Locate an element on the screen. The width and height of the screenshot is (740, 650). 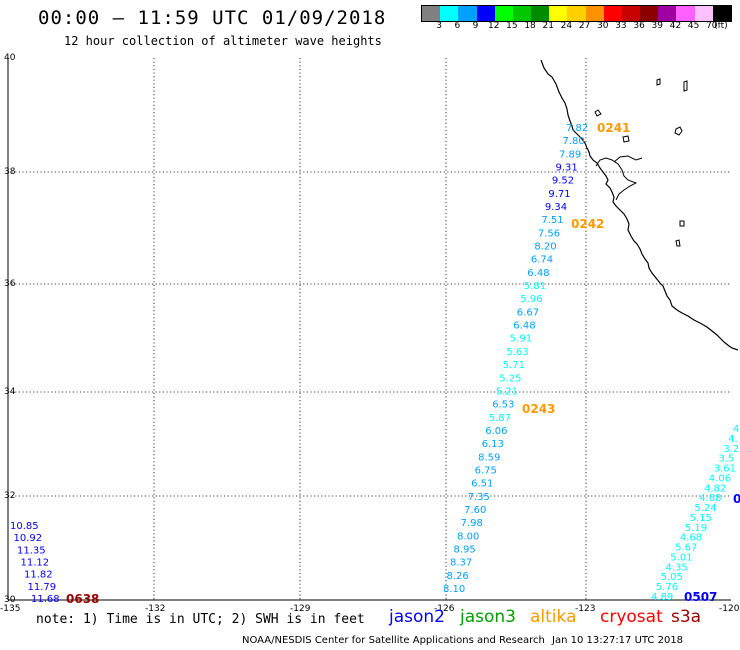
swh-value: 5.81 is located at coordinates (535, 286).